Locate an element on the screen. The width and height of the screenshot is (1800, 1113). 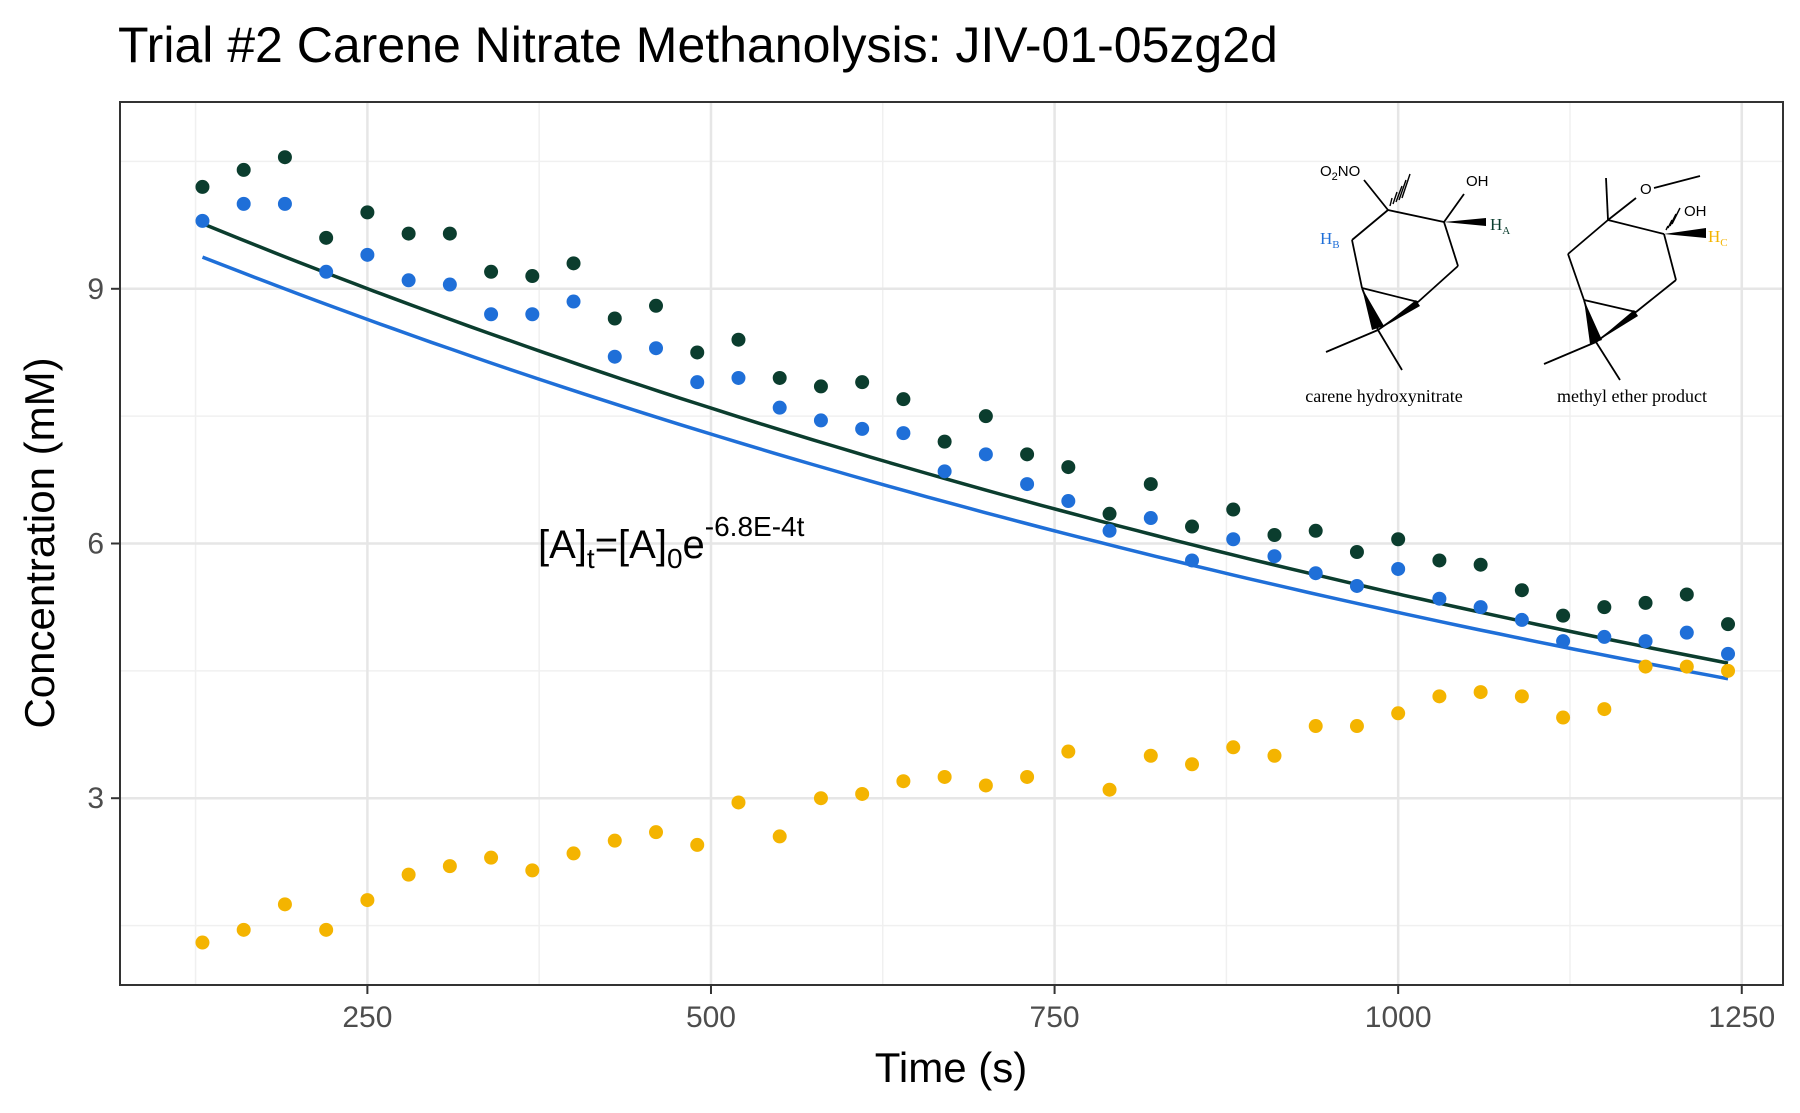
rate-equation: [A]t=[A]0e-6.8E-4t is located at coordinates (671, 542).